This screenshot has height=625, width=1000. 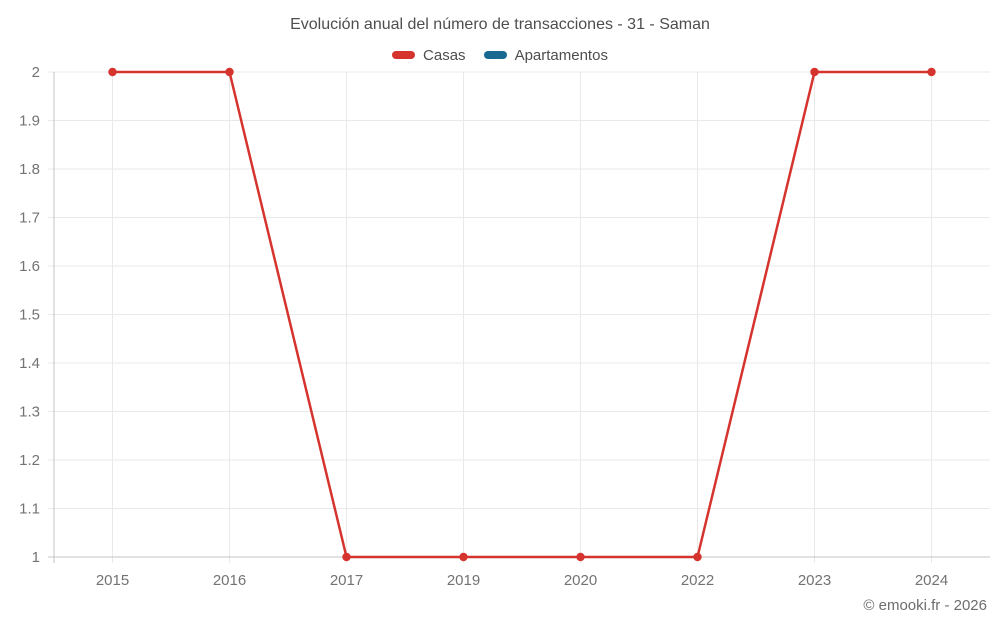 What do you see at coordinates (29, 169) in the screenshot?
I see `y-axis-label: 1.8` at bounding box center [29, 169].